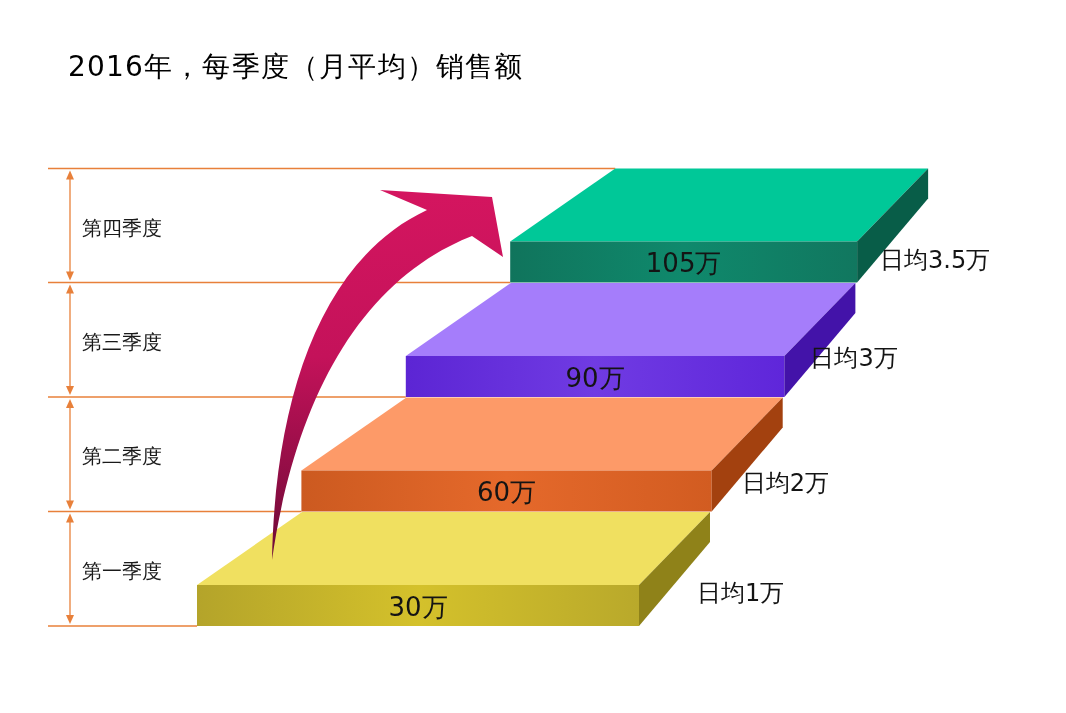  I want to click on category-label: 第四季度, so click(122, 227).